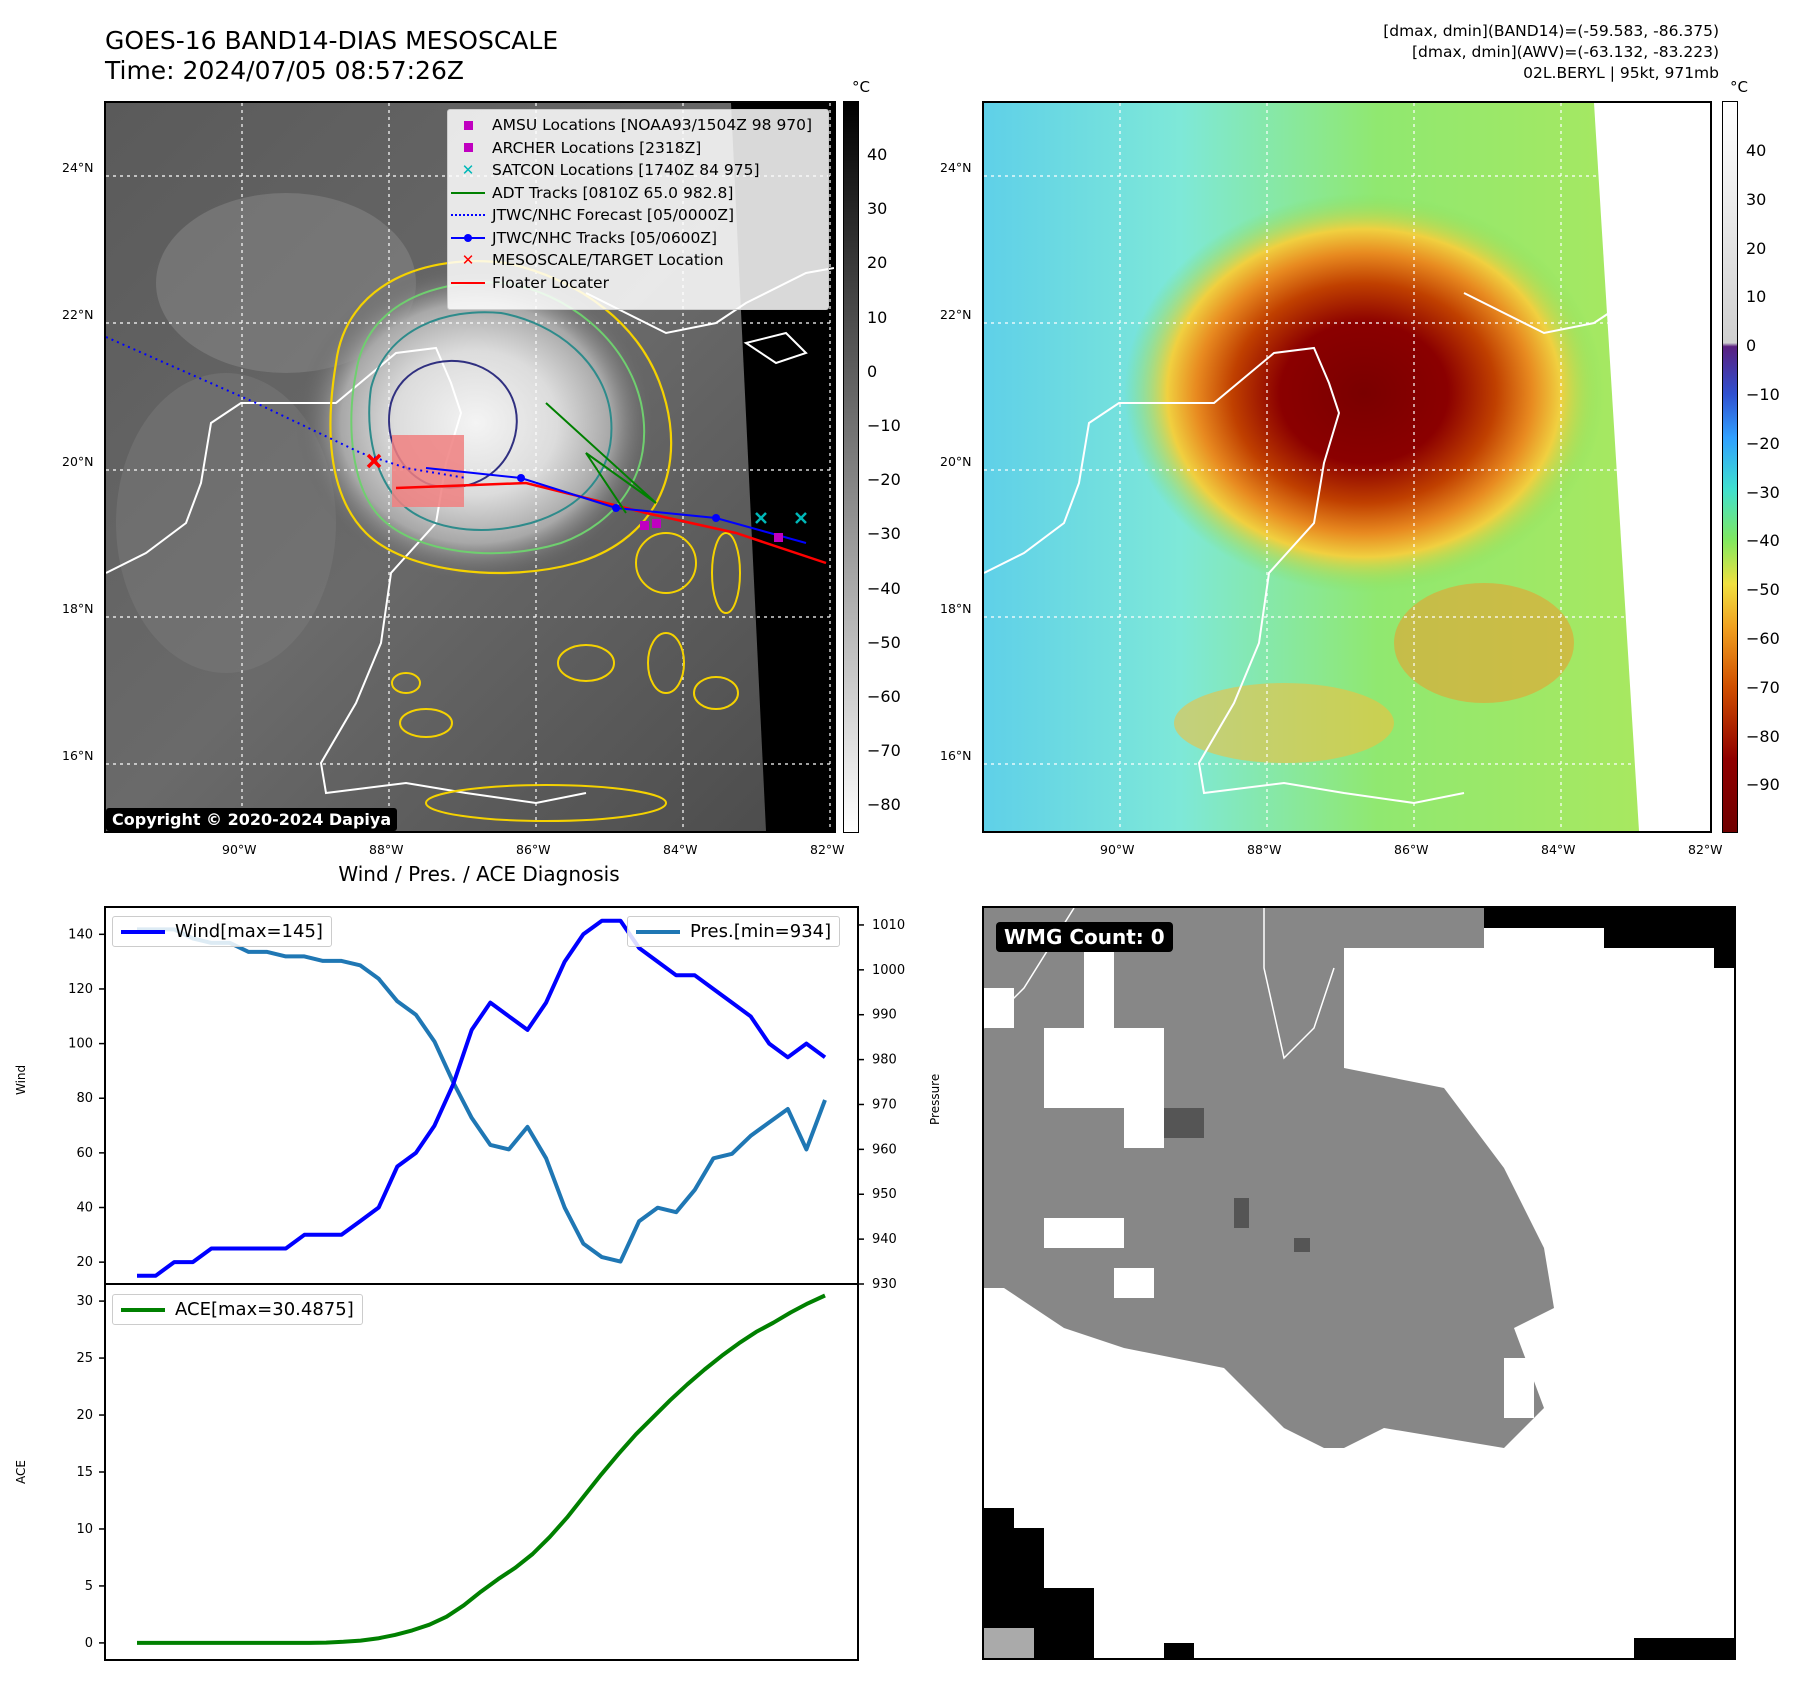  What do you see at coordinates (956, 755) in the screenshot?
I see `awv-lat-tick: 16°N` at bounding box center [956, 755].